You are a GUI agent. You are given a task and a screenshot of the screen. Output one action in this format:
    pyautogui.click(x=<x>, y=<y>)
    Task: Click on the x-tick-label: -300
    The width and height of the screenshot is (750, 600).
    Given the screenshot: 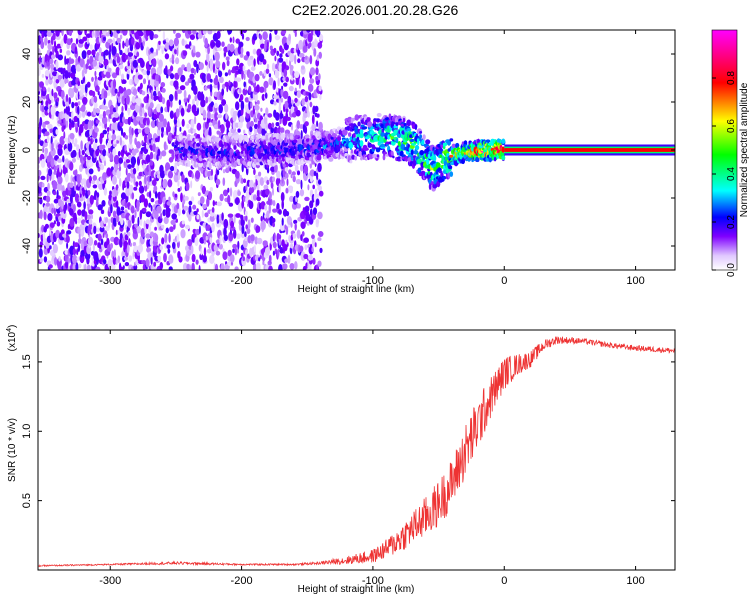 What is the action you would take?
    pyautogui.click(x=110, y=581)
    